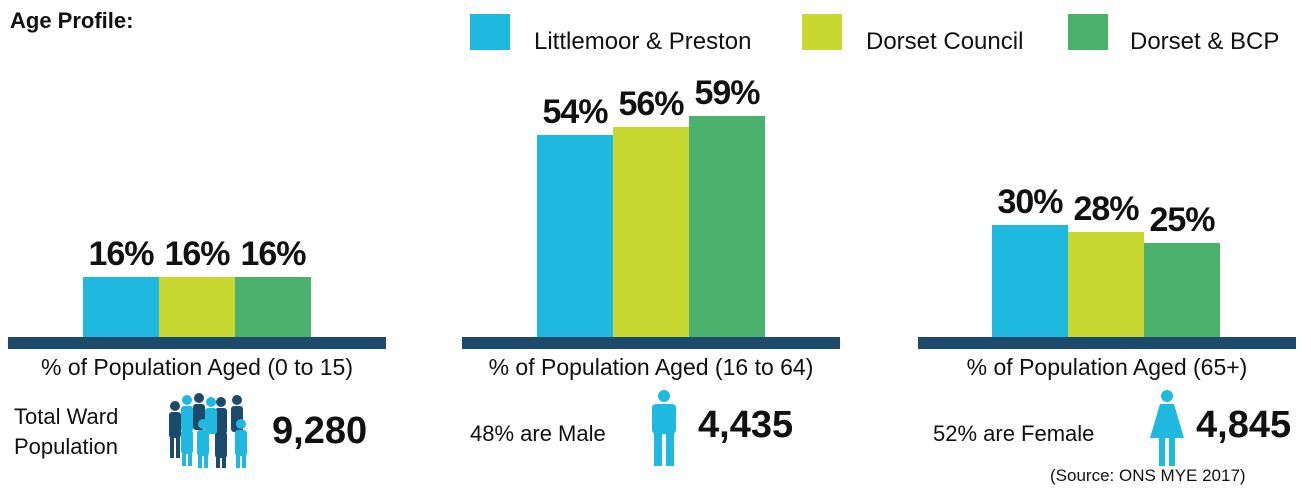  Describe the element at coordinates (643, 41) in the screenshot. I see `legend-label-littlemoor: Littlemoor & Preston` at that location.